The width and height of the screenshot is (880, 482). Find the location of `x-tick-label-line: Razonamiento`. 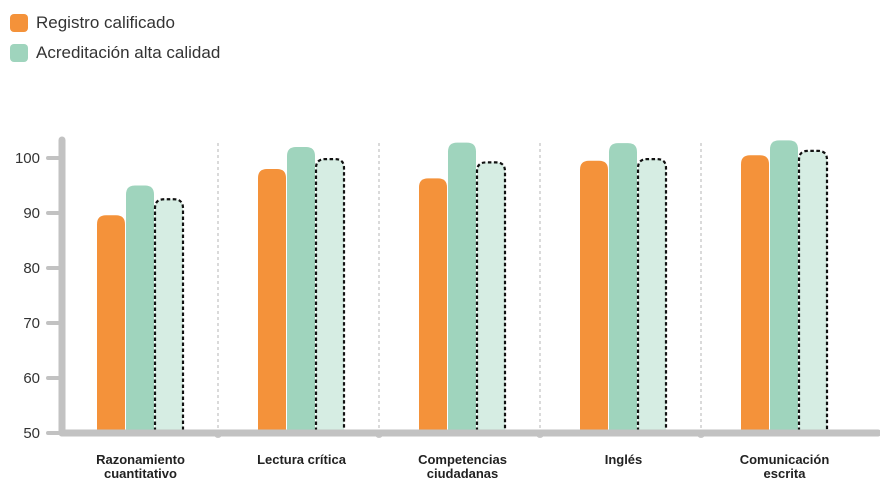

x-tick-label-line: Razonamiento is located at coordinates (140, 459).